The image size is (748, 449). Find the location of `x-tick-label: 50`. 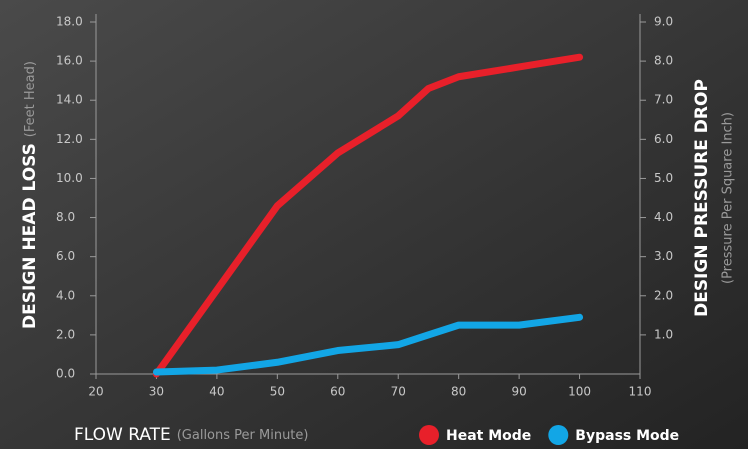

x-tick-label: 50 is located at coordinates (277, 392).